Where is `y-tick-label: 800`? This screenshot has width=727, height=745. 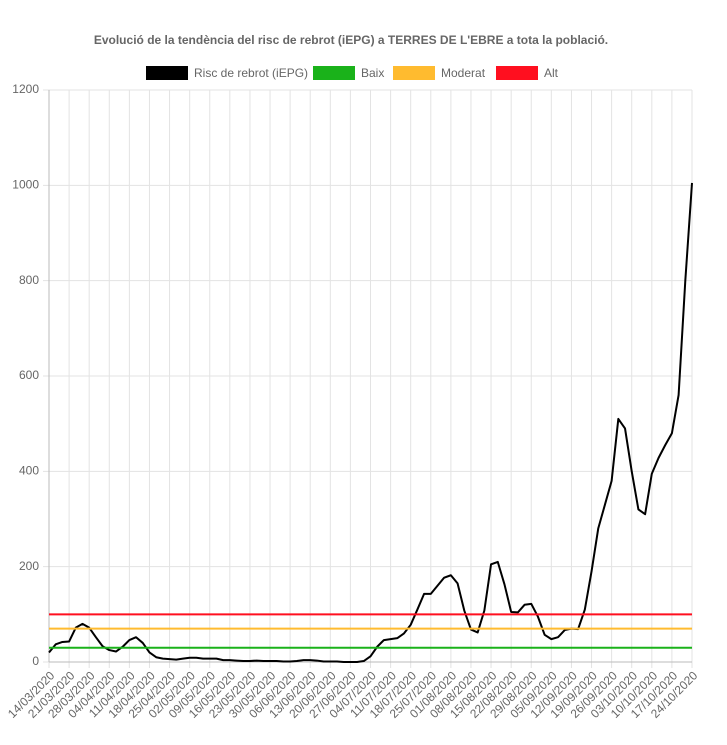
y-tick-label: 800 is located at coordinates (29, 280).